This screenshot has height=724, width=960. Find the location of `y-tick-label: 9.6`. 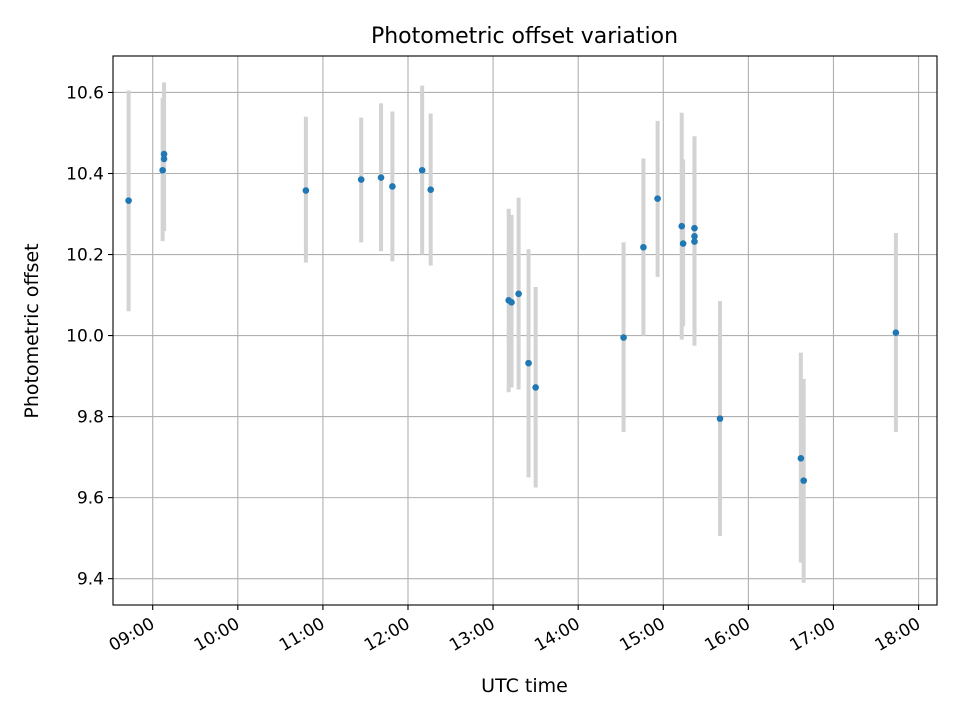

y-tick-label: 9.6 is located at coordinates (90, 499).